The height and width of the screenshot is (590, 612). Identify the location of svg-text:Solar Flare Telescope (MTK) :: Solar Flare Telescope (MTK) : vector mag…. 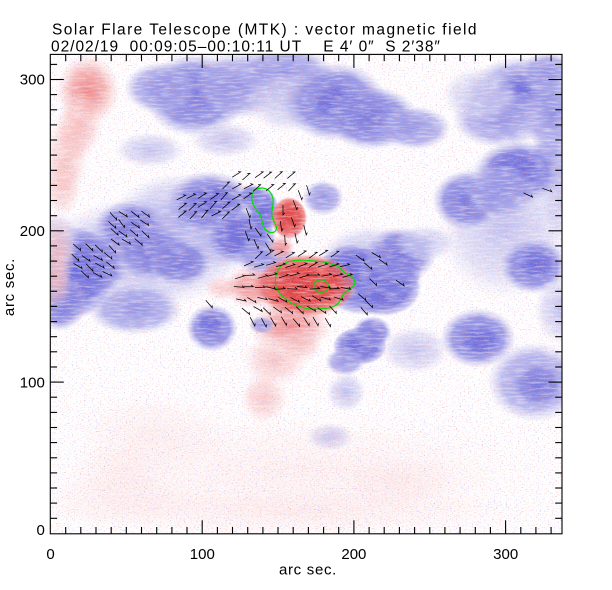
(265, 30).